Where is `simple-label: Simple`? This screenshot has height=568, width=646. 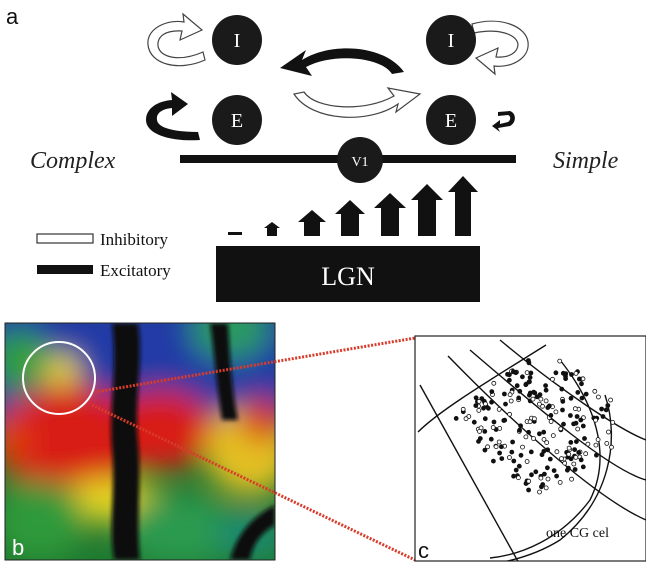 simple-label: Simple is located at coordinates (586, 161).